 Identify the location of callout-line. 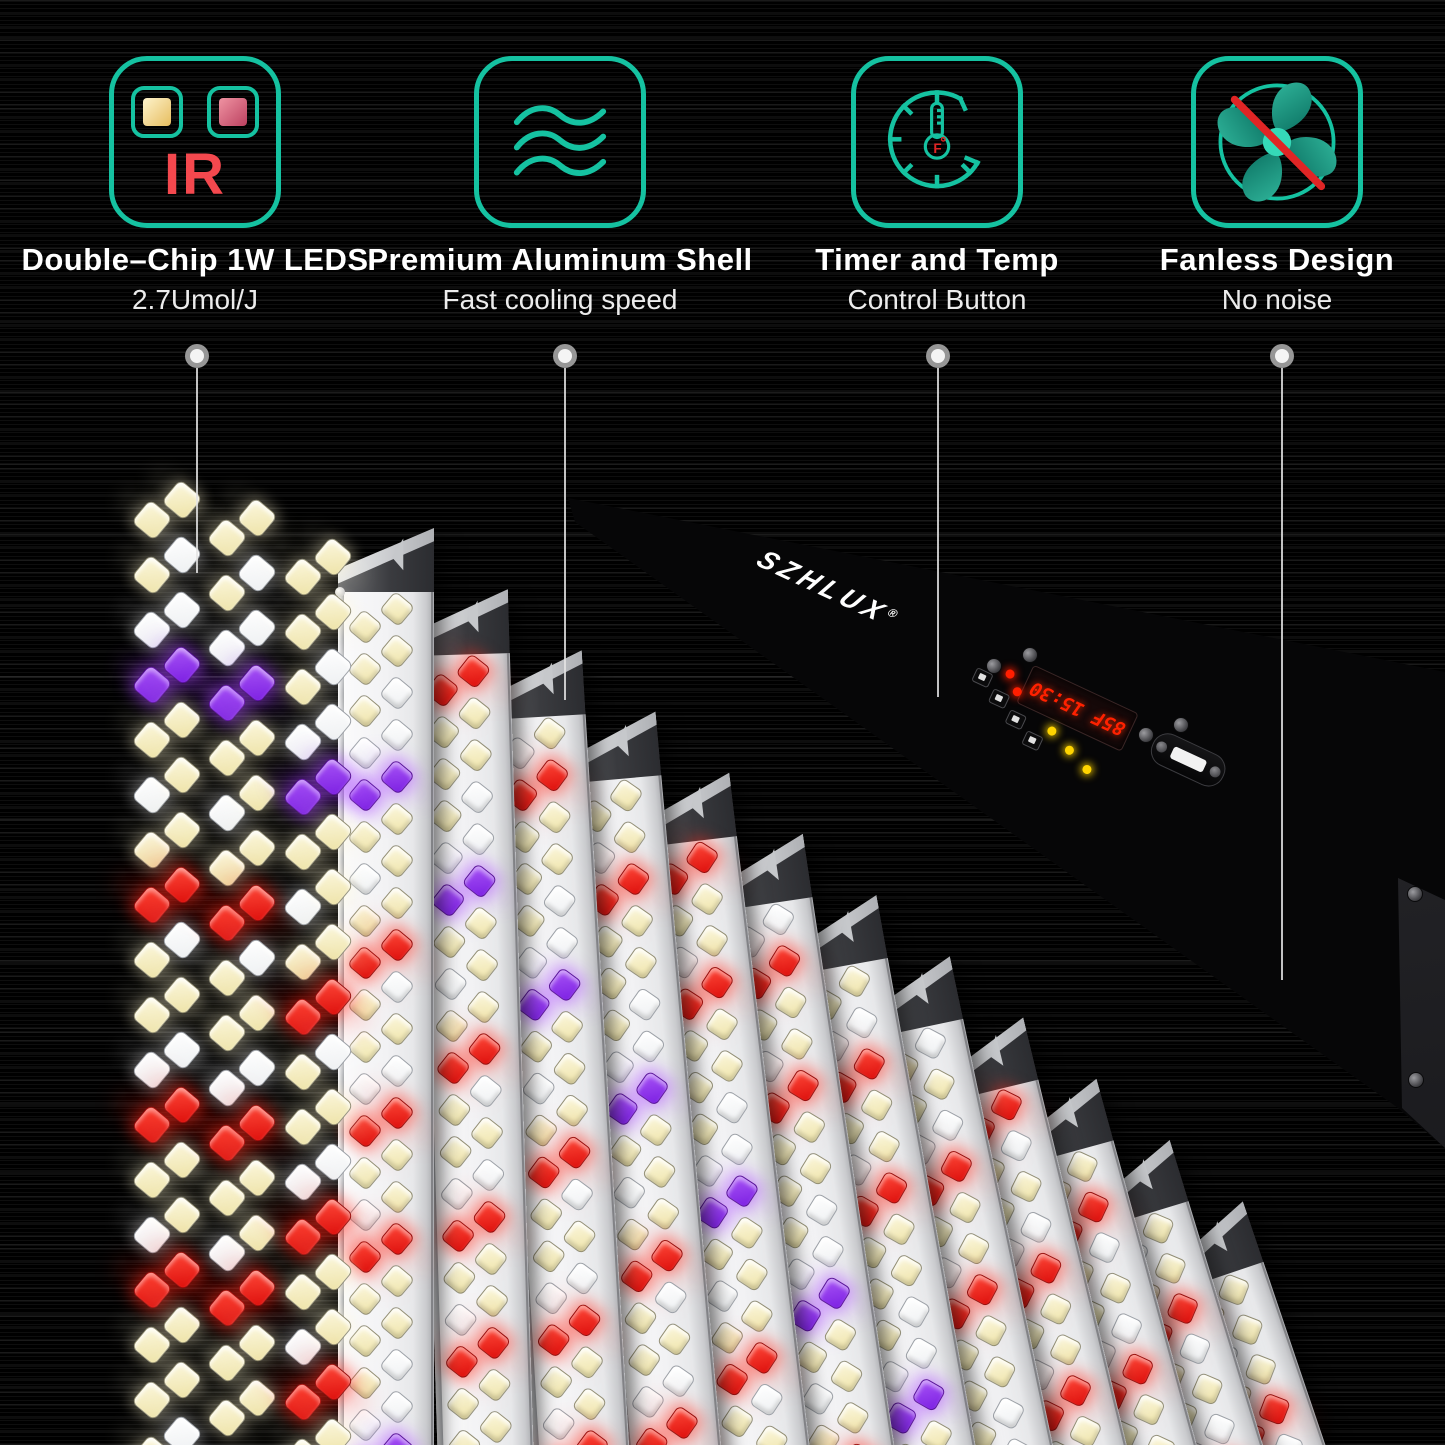
(197, 470).